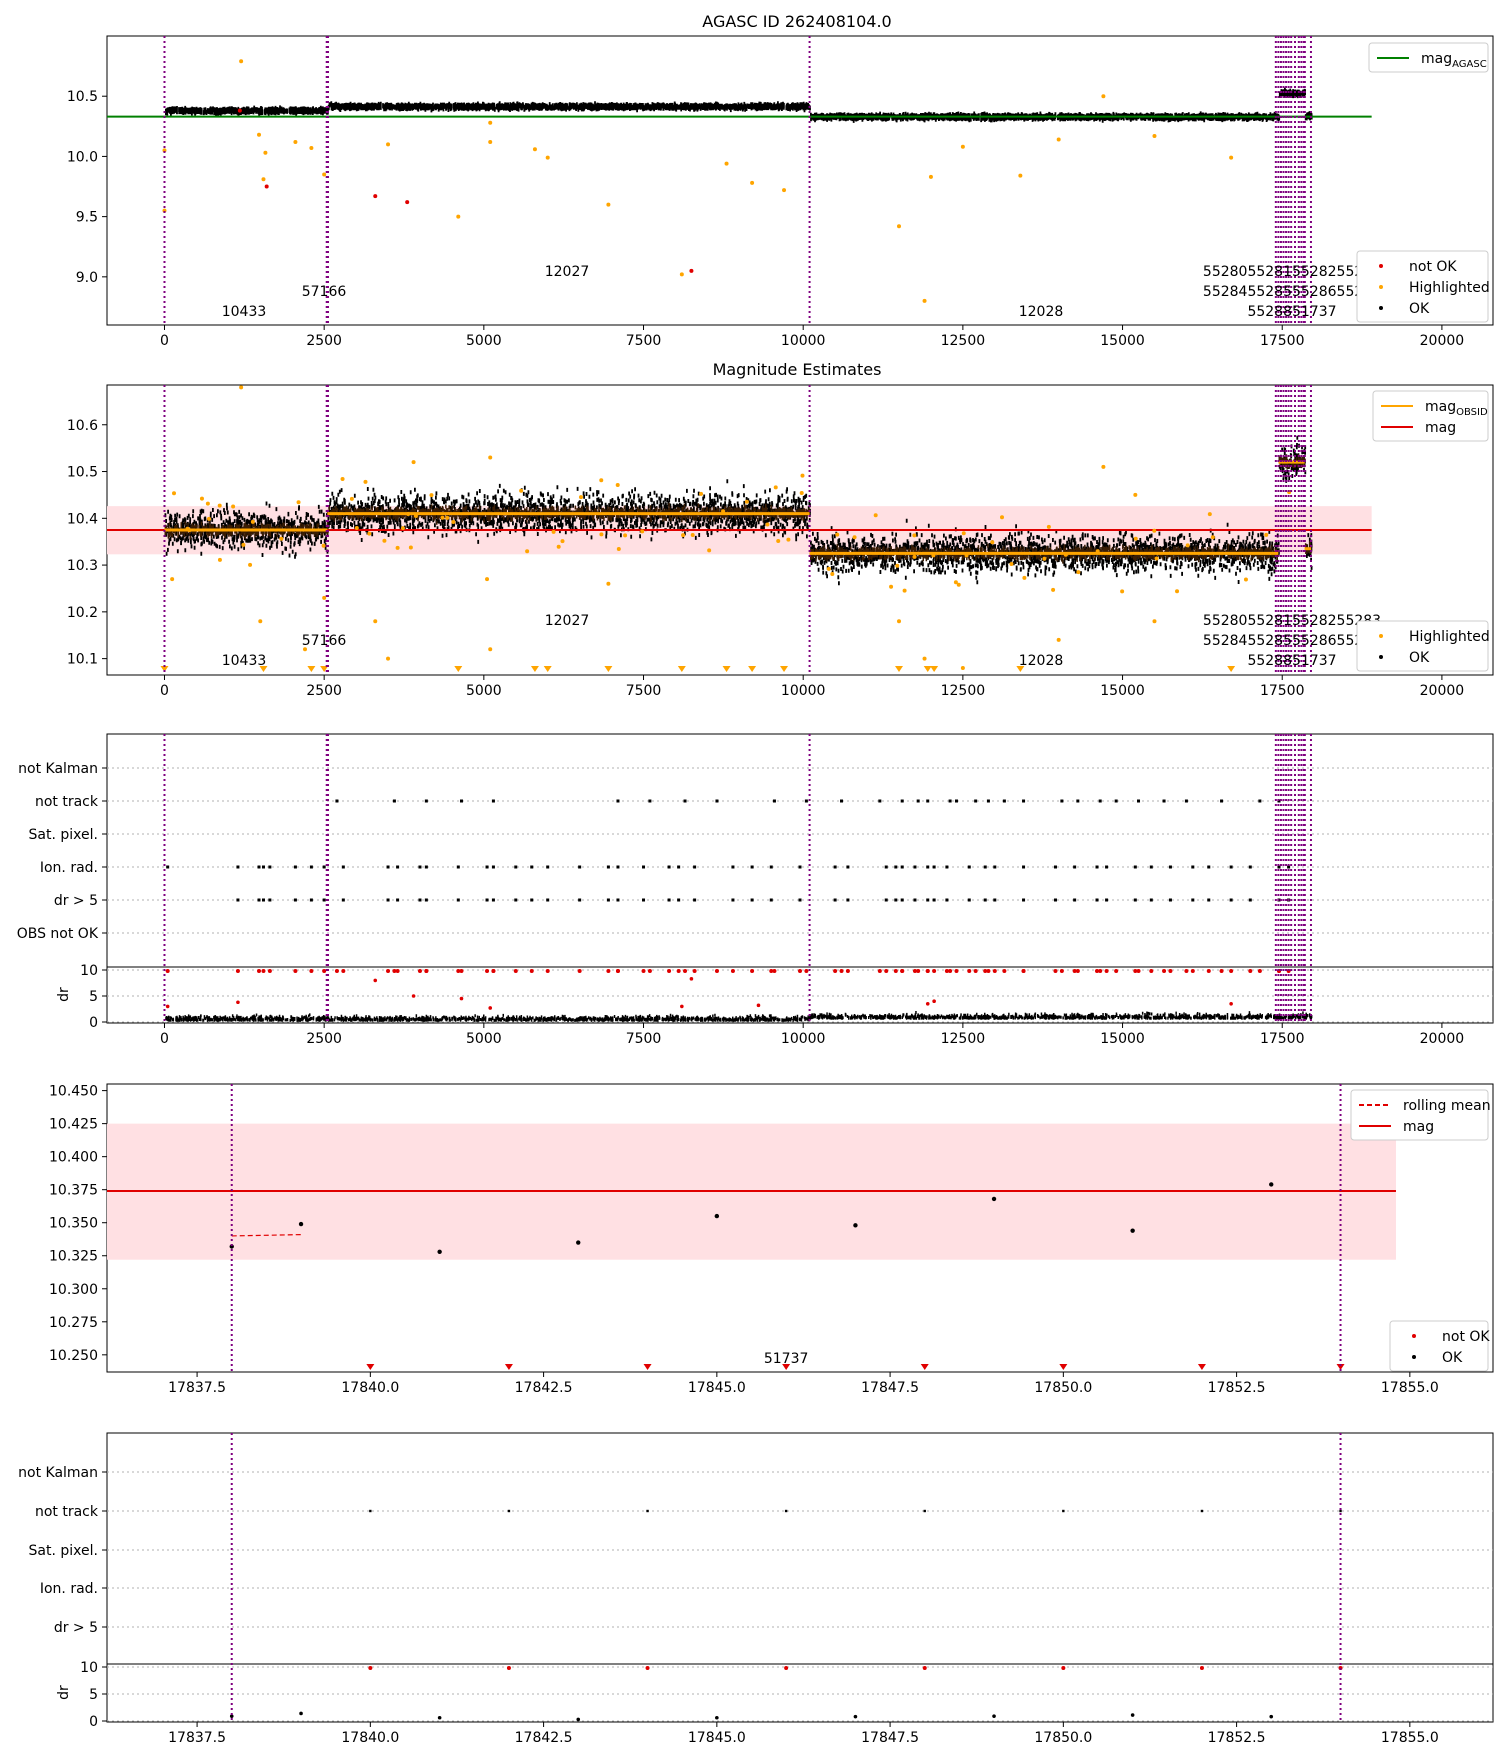  Describe the element at coordinates (1381, 308) in the screenshot. I see `legend-marker` at that location.